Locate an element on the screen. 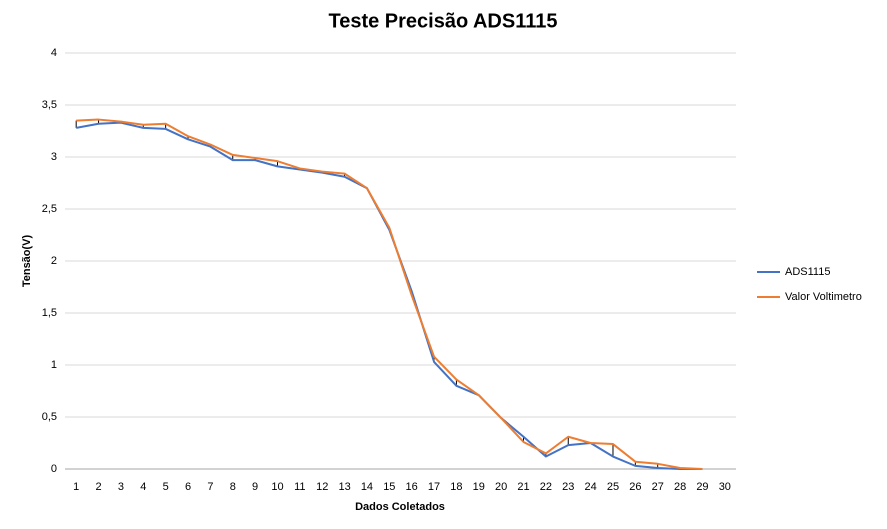  legend-label: Valor Voltimetro is located at coordinates (823, 297).